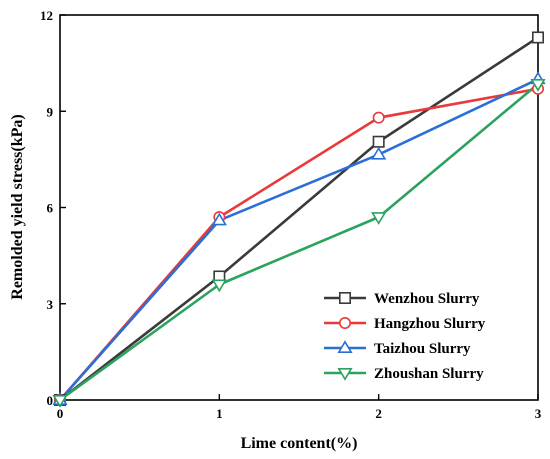 The image size is (550, 459). What do you see at coordinates (344, 297) in the screenshot?
I see `legend-marker-wenzhou-slurry` at bounding box center [344, 297].